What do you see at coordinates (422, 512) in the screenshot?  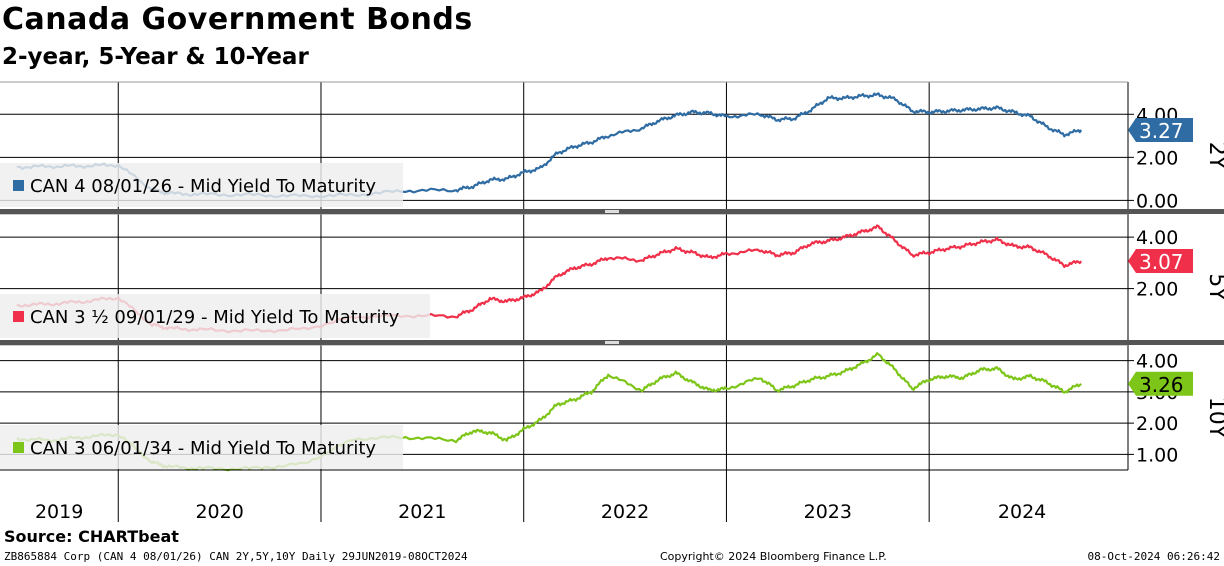 I see `x-tick-label: 2021` at bounding box center [422, 512].